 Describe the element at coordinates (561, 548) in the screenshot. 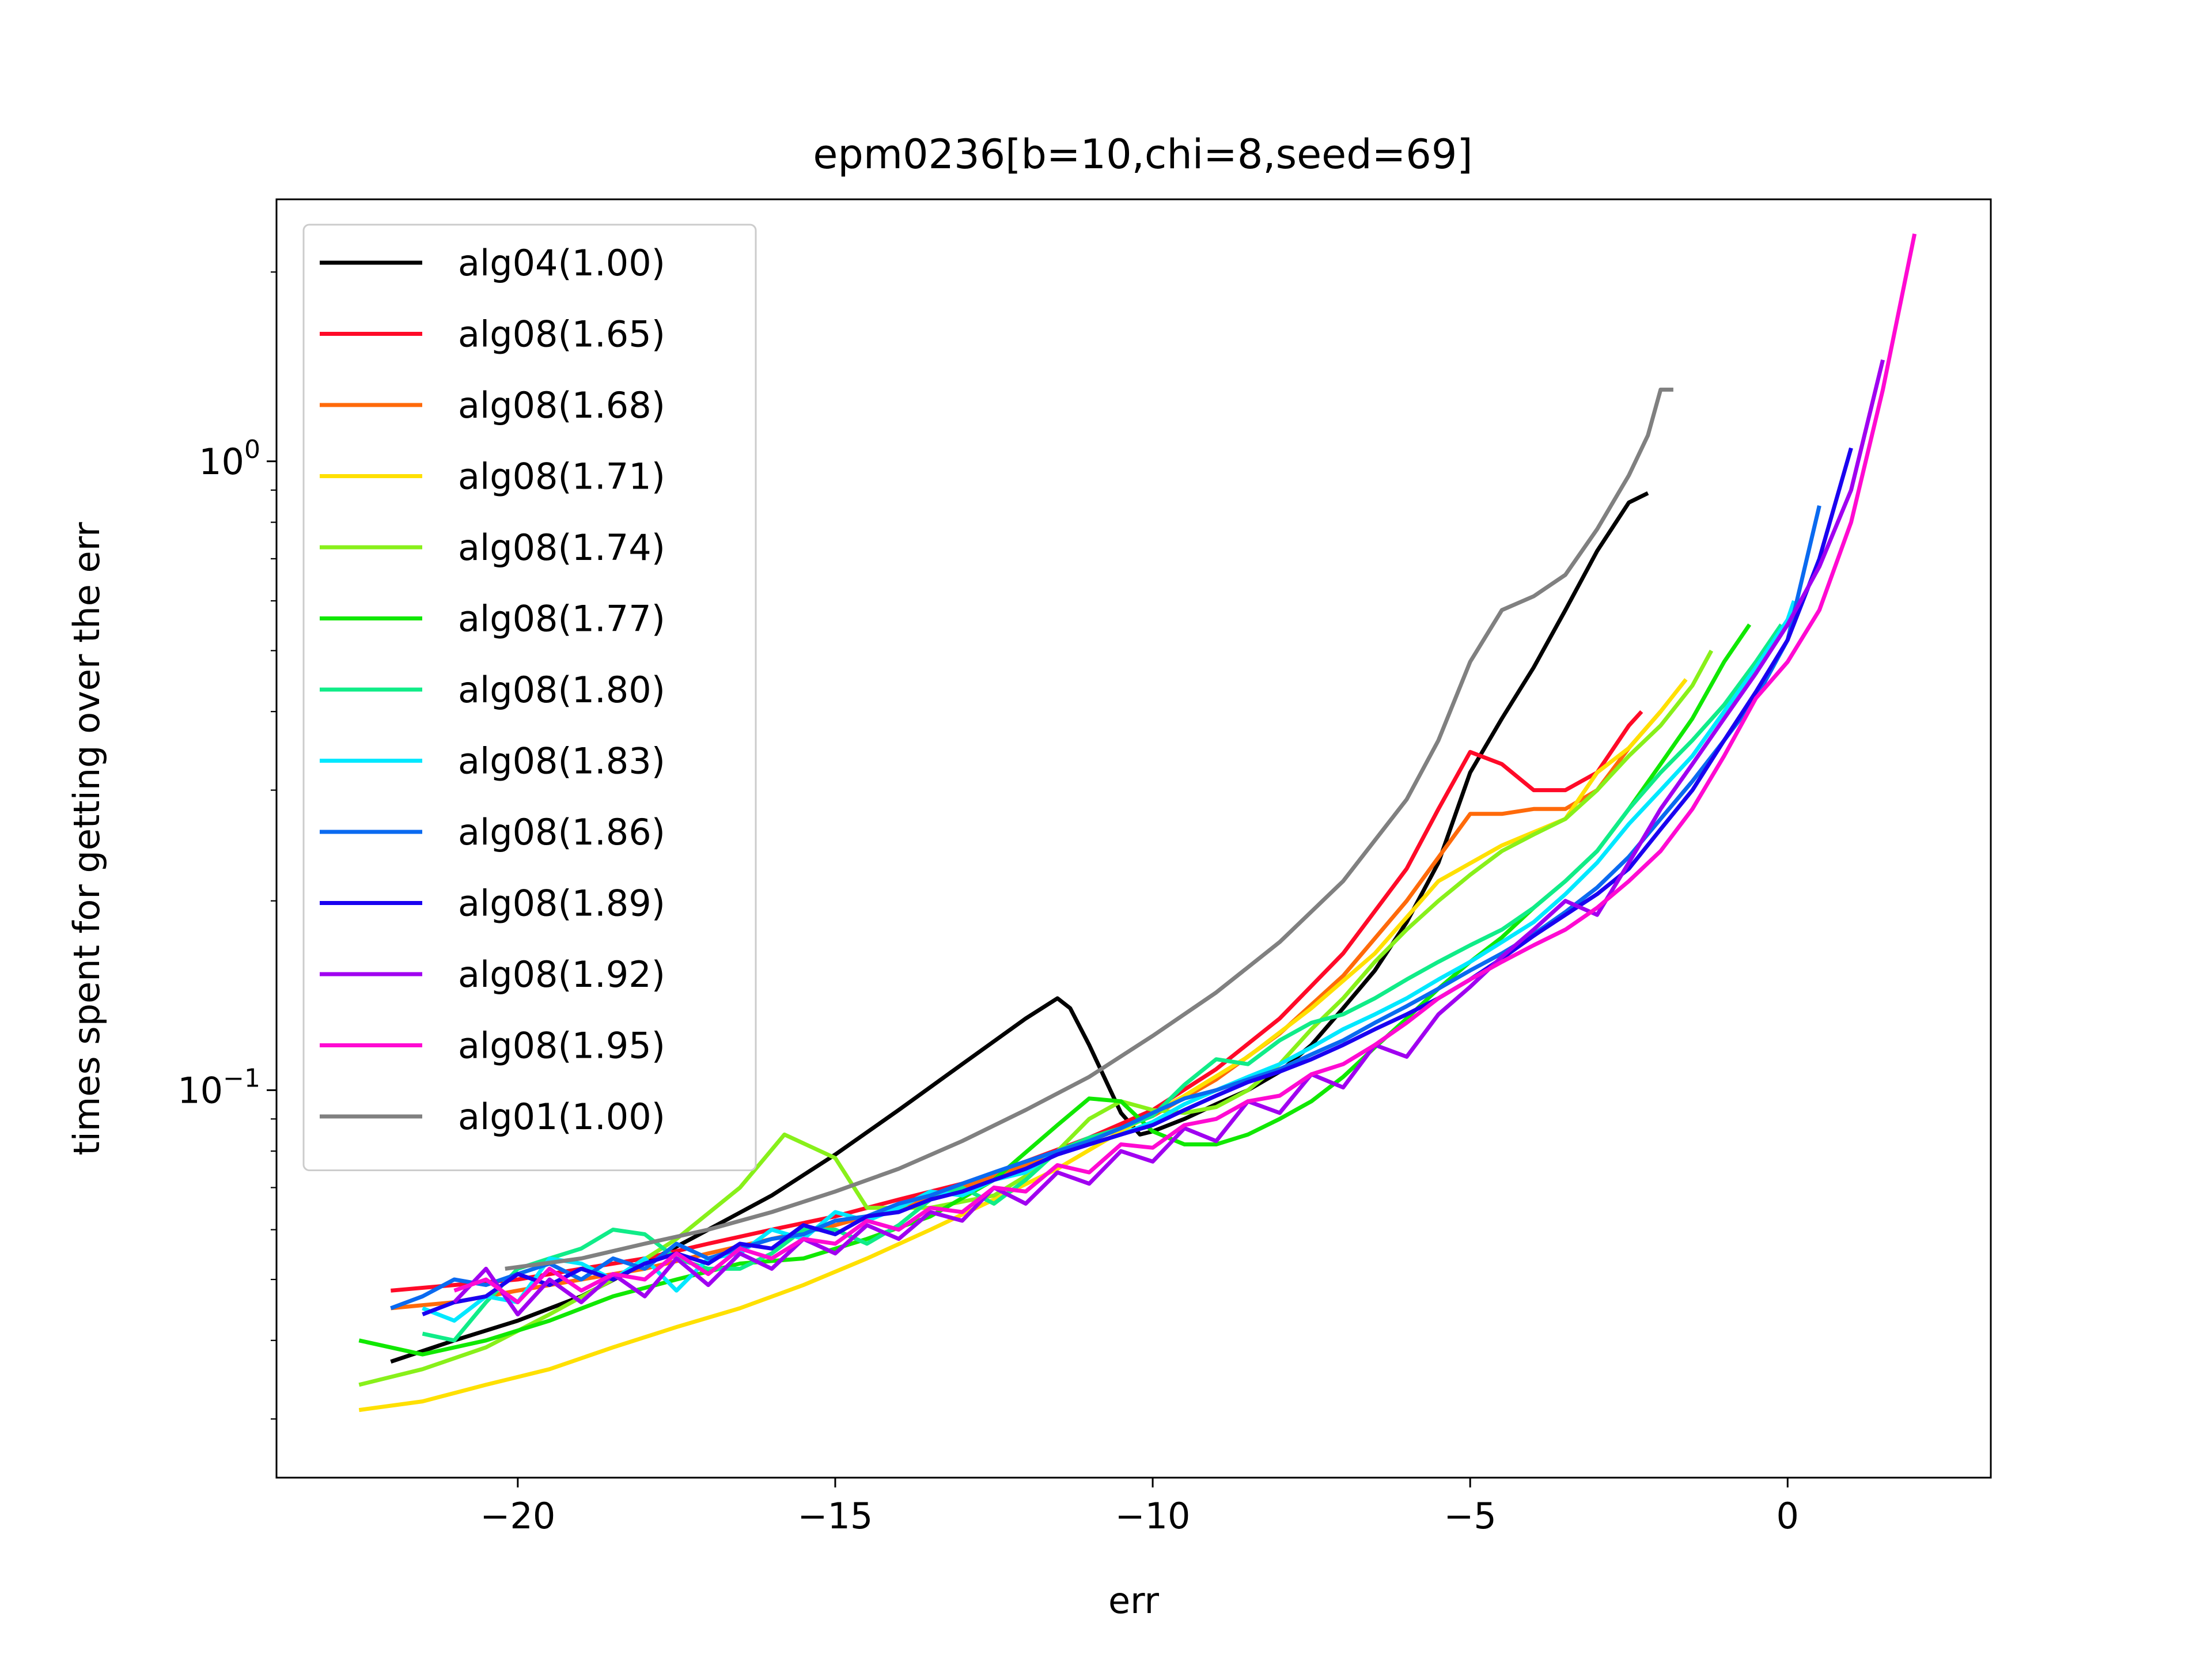

I see `legend-label: alg08(1.74)` at that location.